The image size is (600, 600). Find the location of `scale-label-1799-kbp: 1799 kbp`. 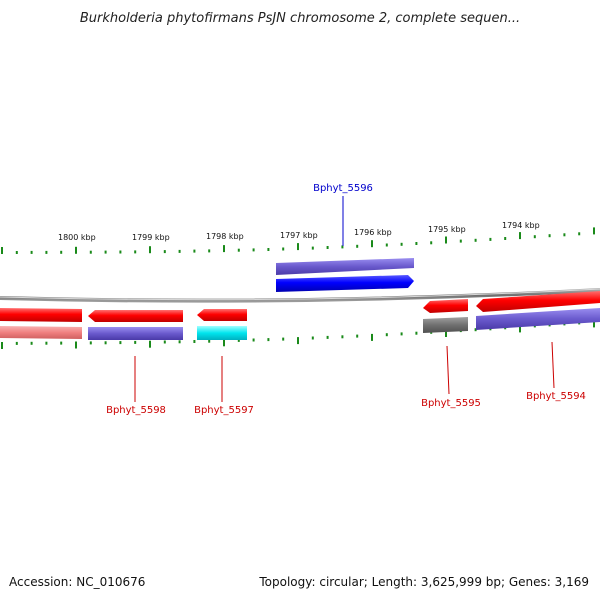

scale-label-1799-kbp: 1799 kbp is located at coordinates (151, 237).